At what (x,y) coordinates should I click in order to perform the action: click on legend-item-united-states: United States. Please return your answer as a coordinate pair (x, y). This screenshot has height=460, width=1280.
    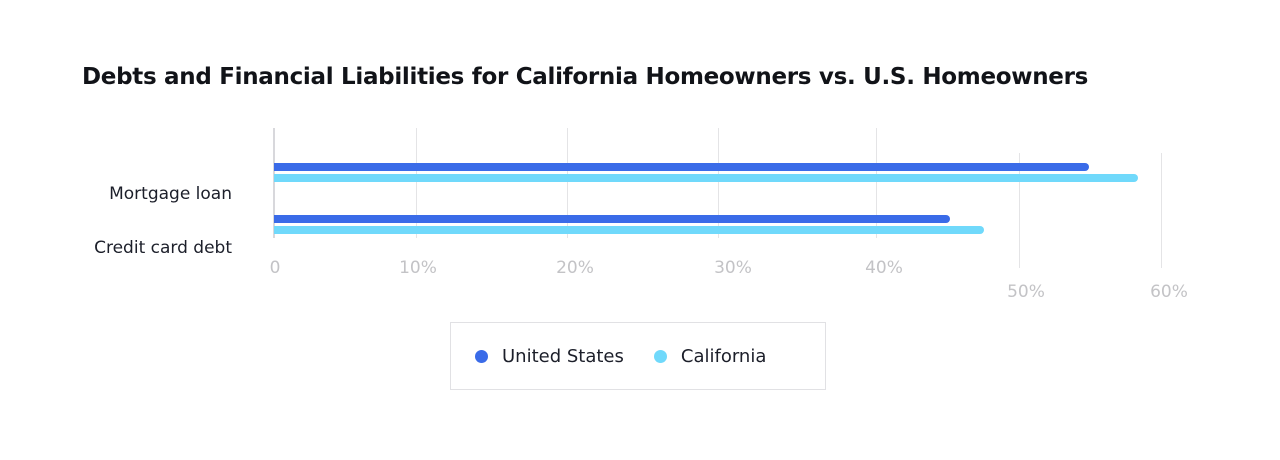
    Looking at the image, I should click on (549, 356).